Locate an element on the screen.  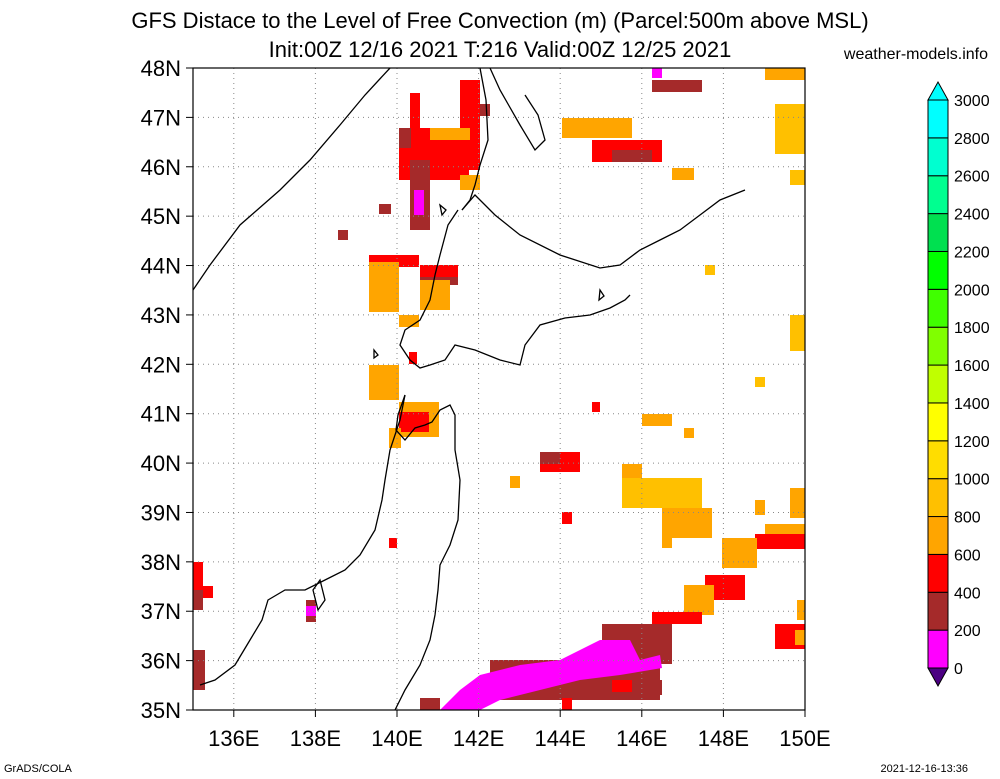
lon-tick-label: 146E is located at coordinates (641, 738).